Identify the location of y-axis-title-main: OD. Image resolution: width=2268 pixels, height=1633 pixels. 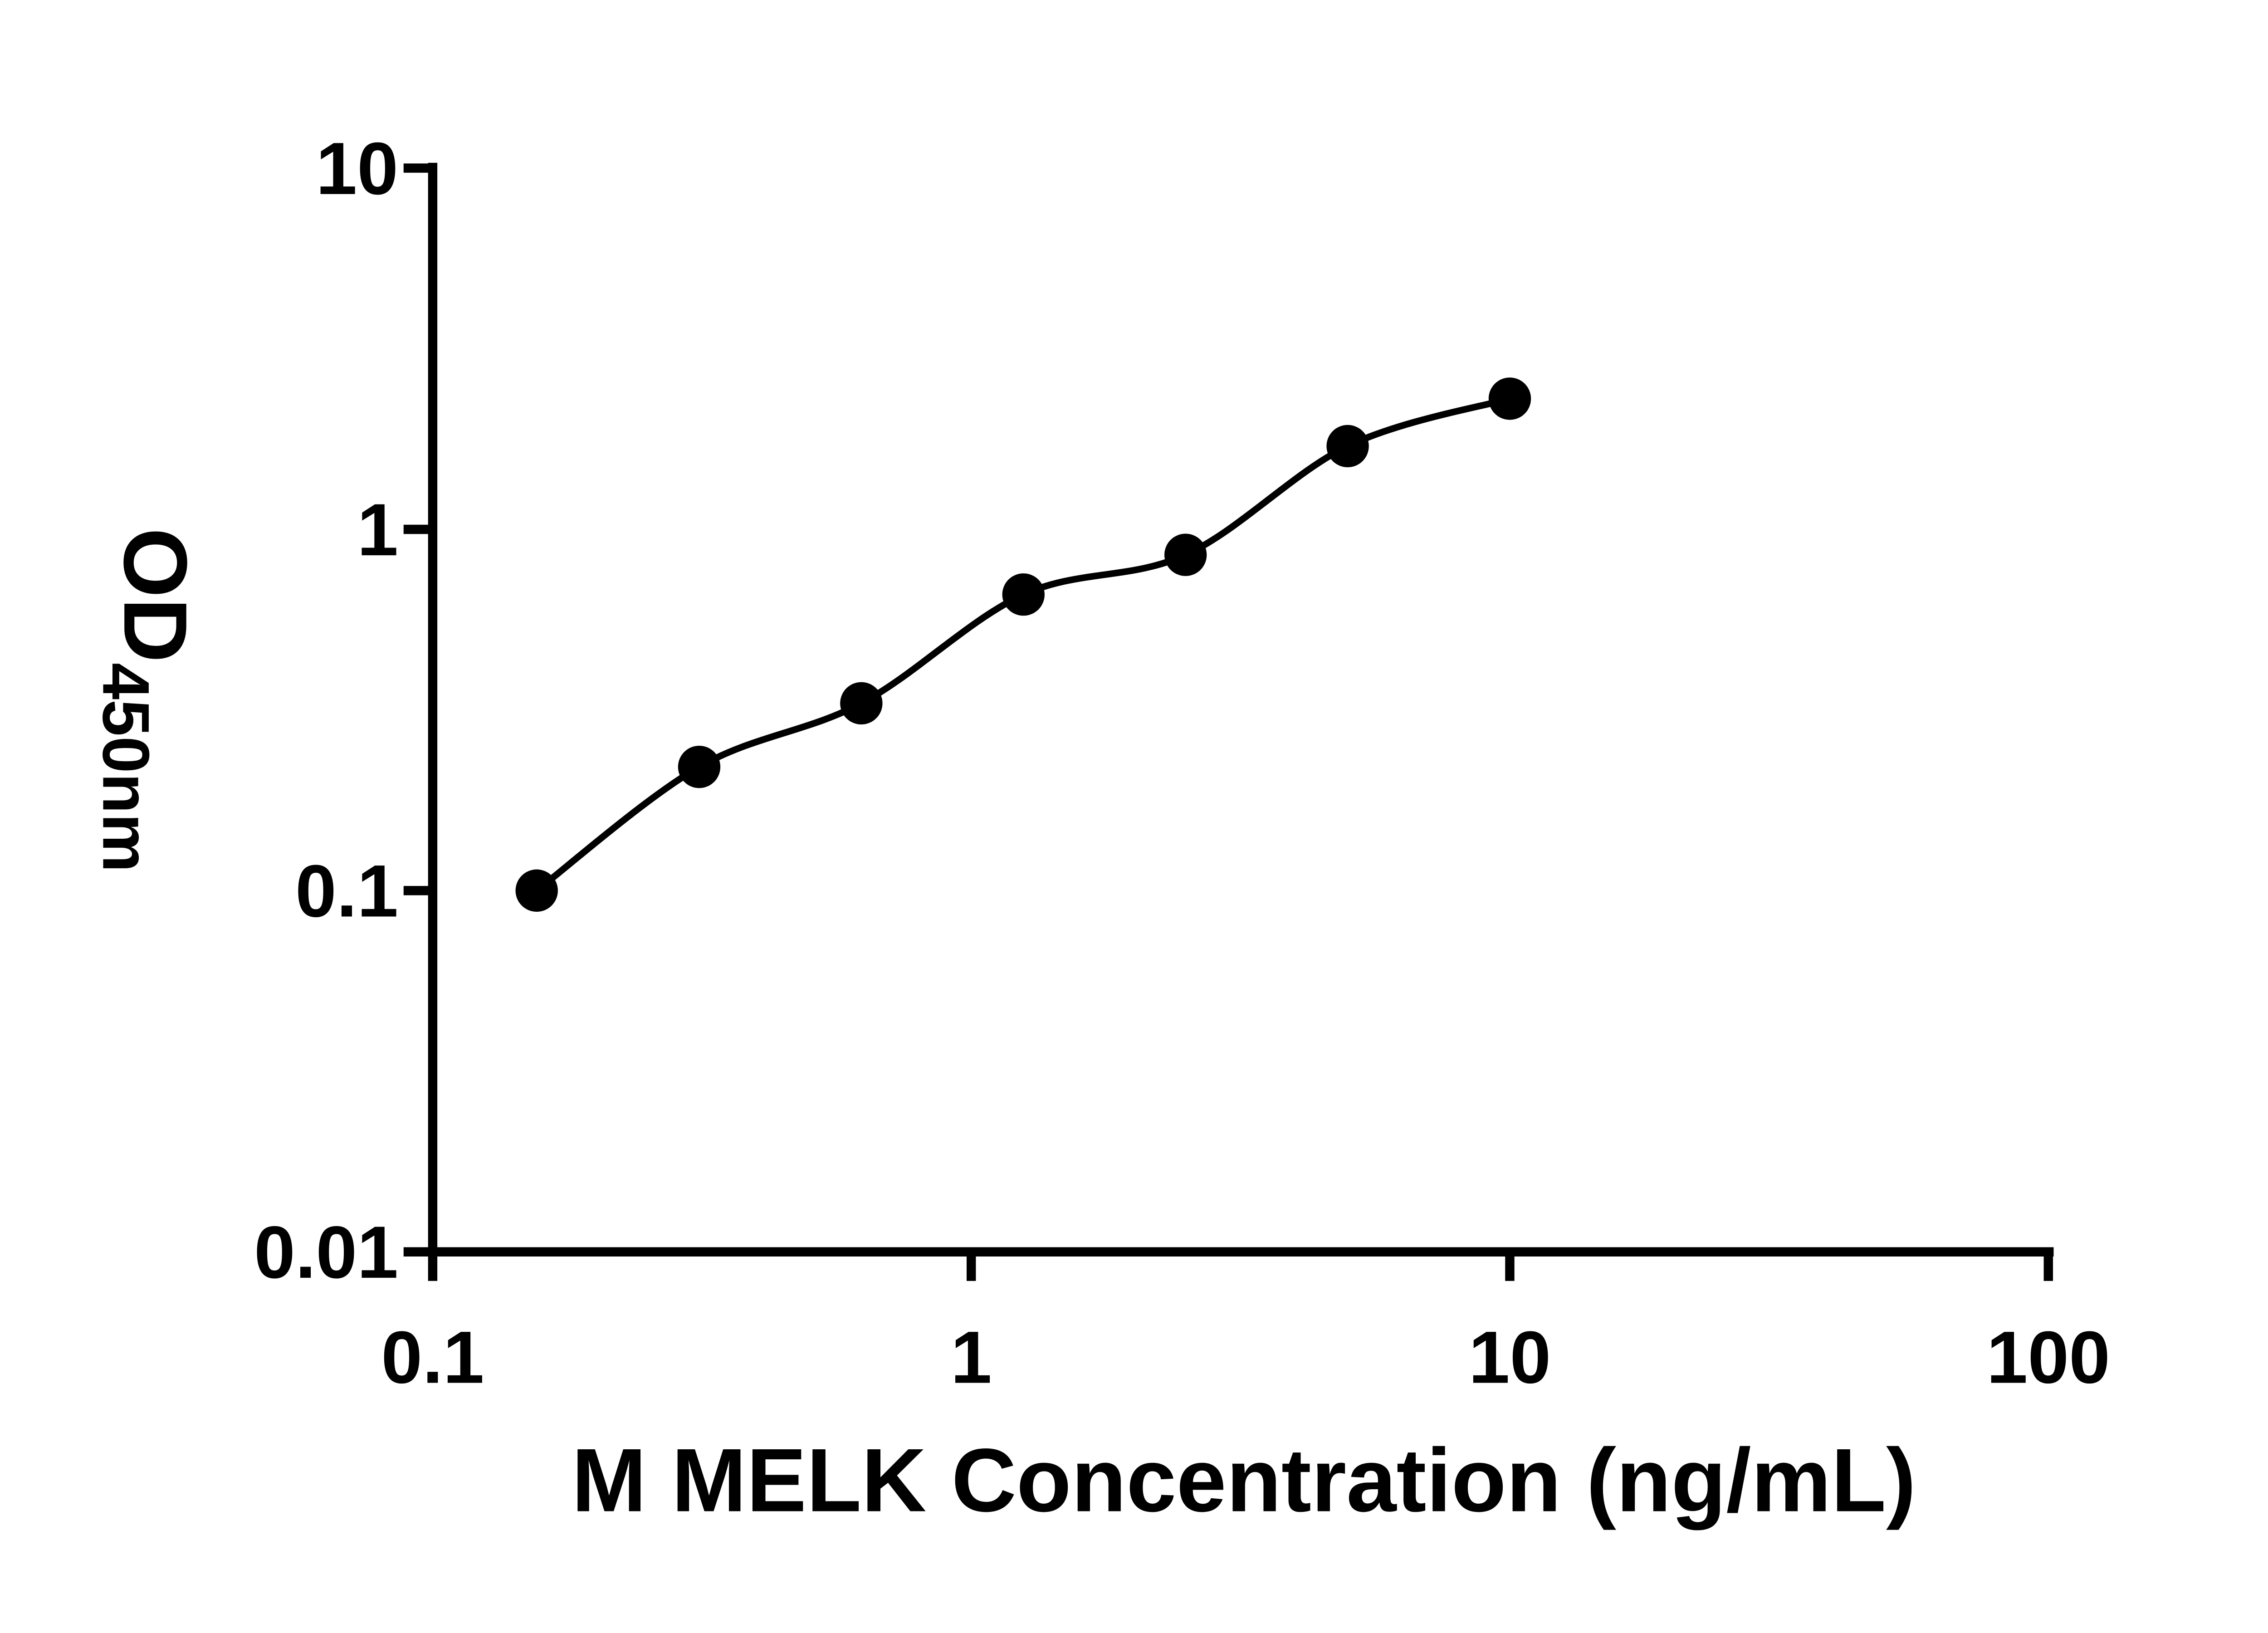
(155, 595).